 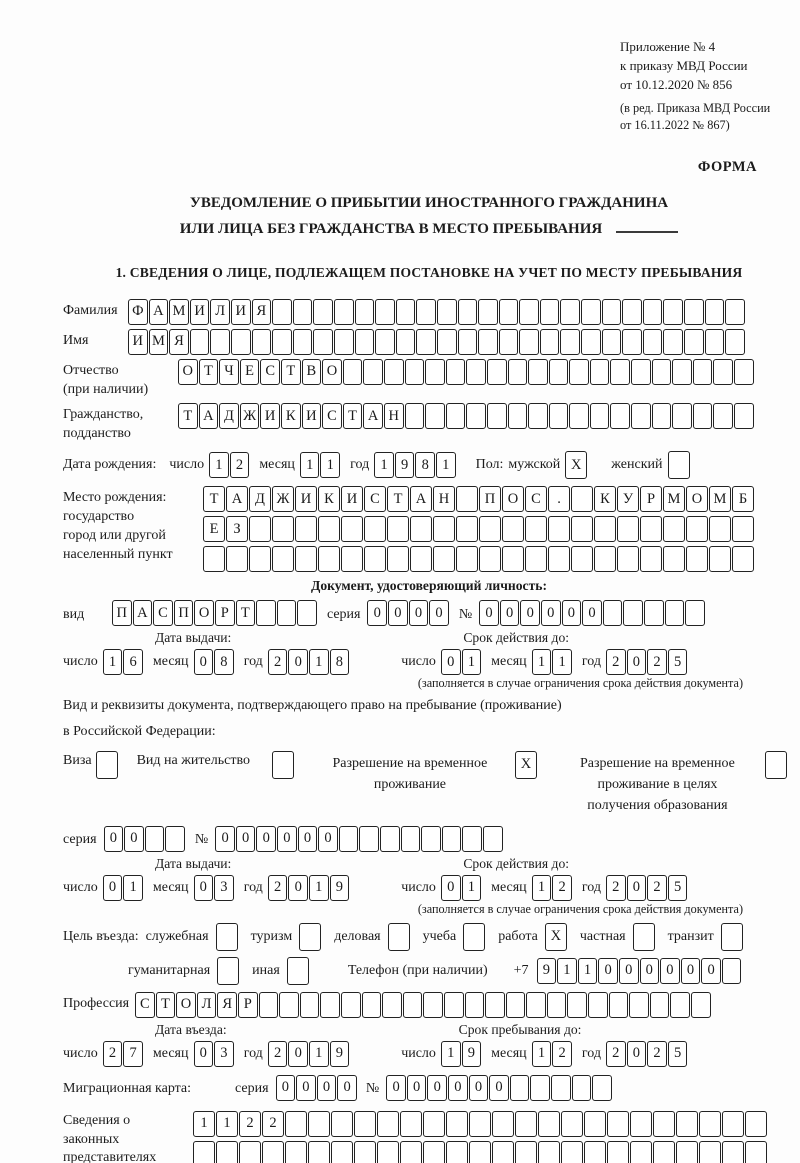 What do you see at coordinates (677, 662) in the screenshot?
I see `form-cell: 5` at bounding box center [677, 662].